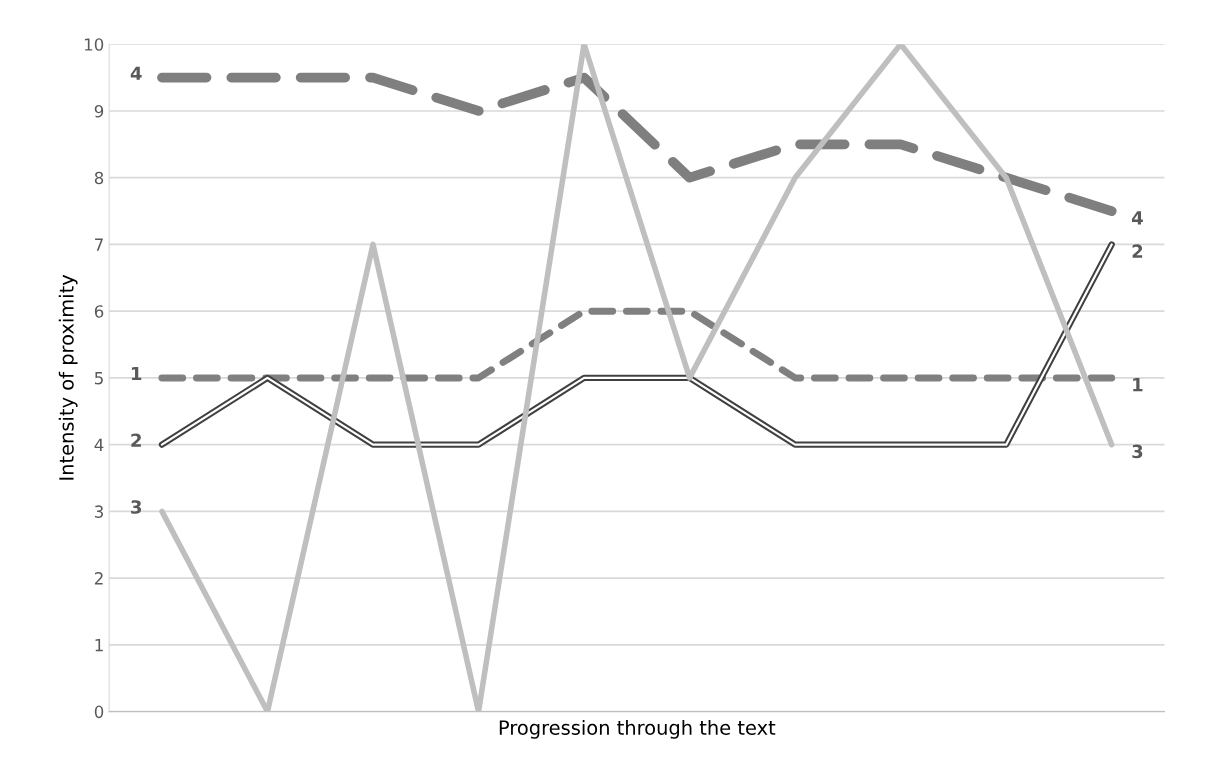 Image resolution: width=1213 pixels, height=776 pixels. I want to click on y-tick-label: 8, so click(99, 178).